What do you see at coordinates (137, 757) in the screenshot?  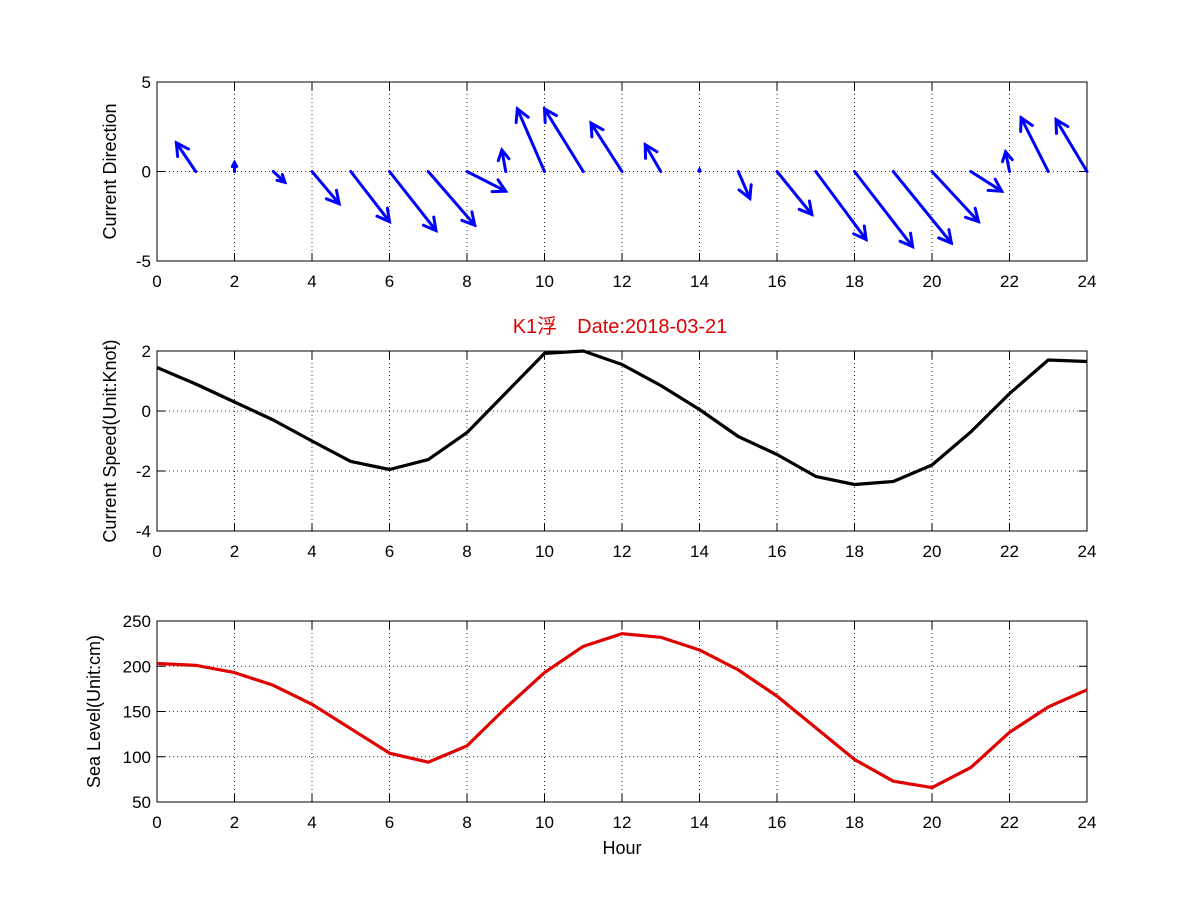 I see `sea-level-ytick-label: 100` at bounding box center [137, 757].